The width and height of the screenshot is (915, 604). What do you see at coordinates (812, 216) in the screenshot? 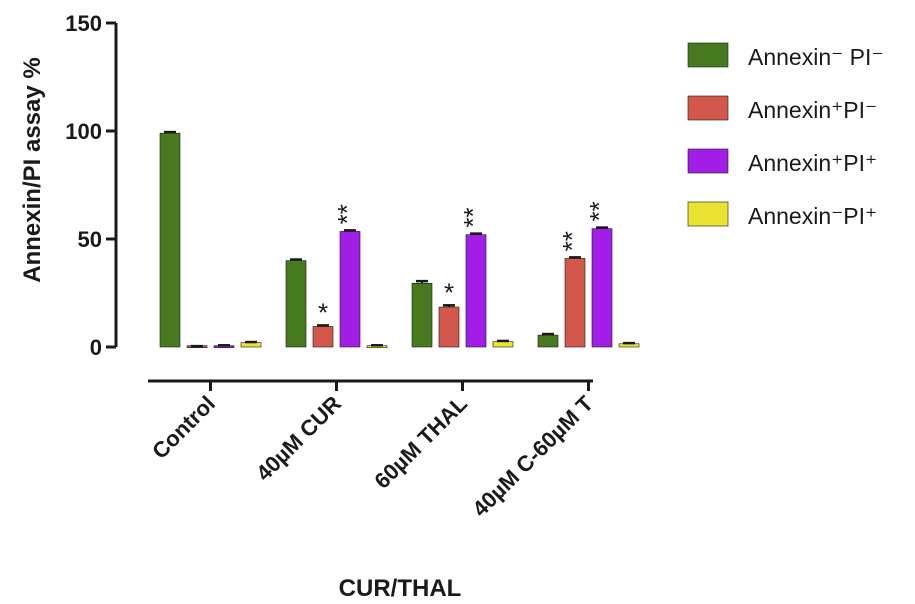
I see `legend-label: Annexin⁻PI⁺` at bounding box center [812, 216].